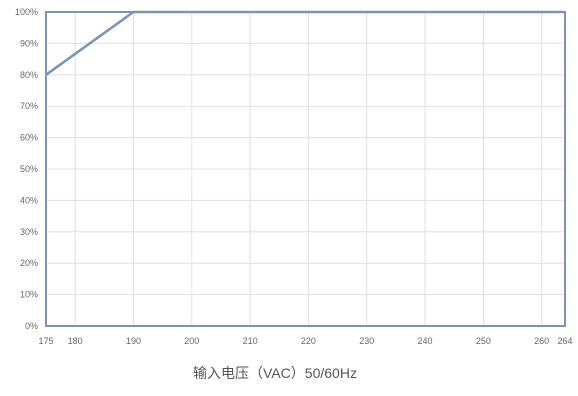  What do you see at coordinates (26, 12) in the screenshot?
I see `y-tick-label: 100%` at bounding box center [26, 12].